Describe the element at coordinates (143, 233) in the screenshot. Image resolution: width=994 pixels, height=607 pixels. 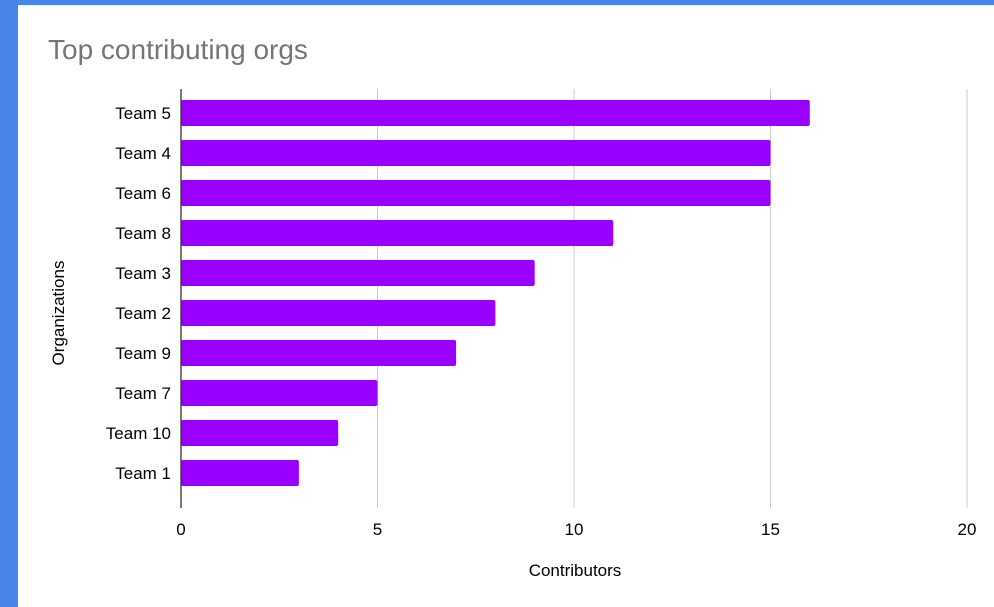
I see `category-label-team-8: Team 8` at that location.